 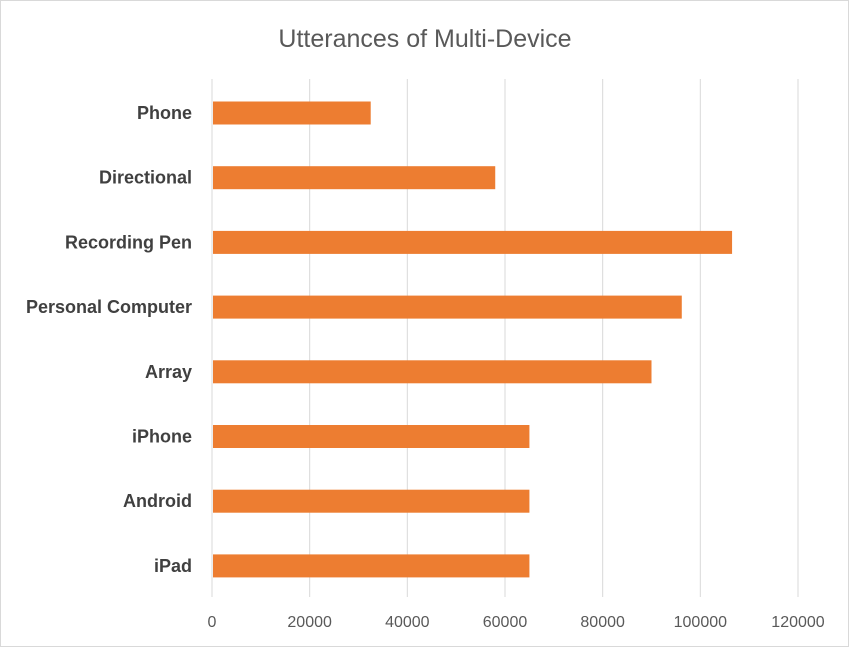 I want to click on category-label-array: Array, so click(x=168, y=372).